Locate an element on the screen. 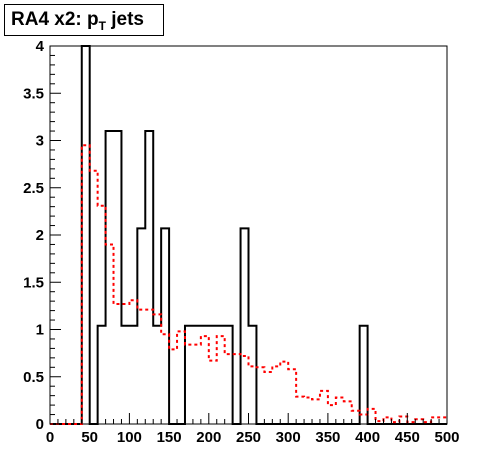  y-tick-label: 1 is located at coordinates (40, 330).